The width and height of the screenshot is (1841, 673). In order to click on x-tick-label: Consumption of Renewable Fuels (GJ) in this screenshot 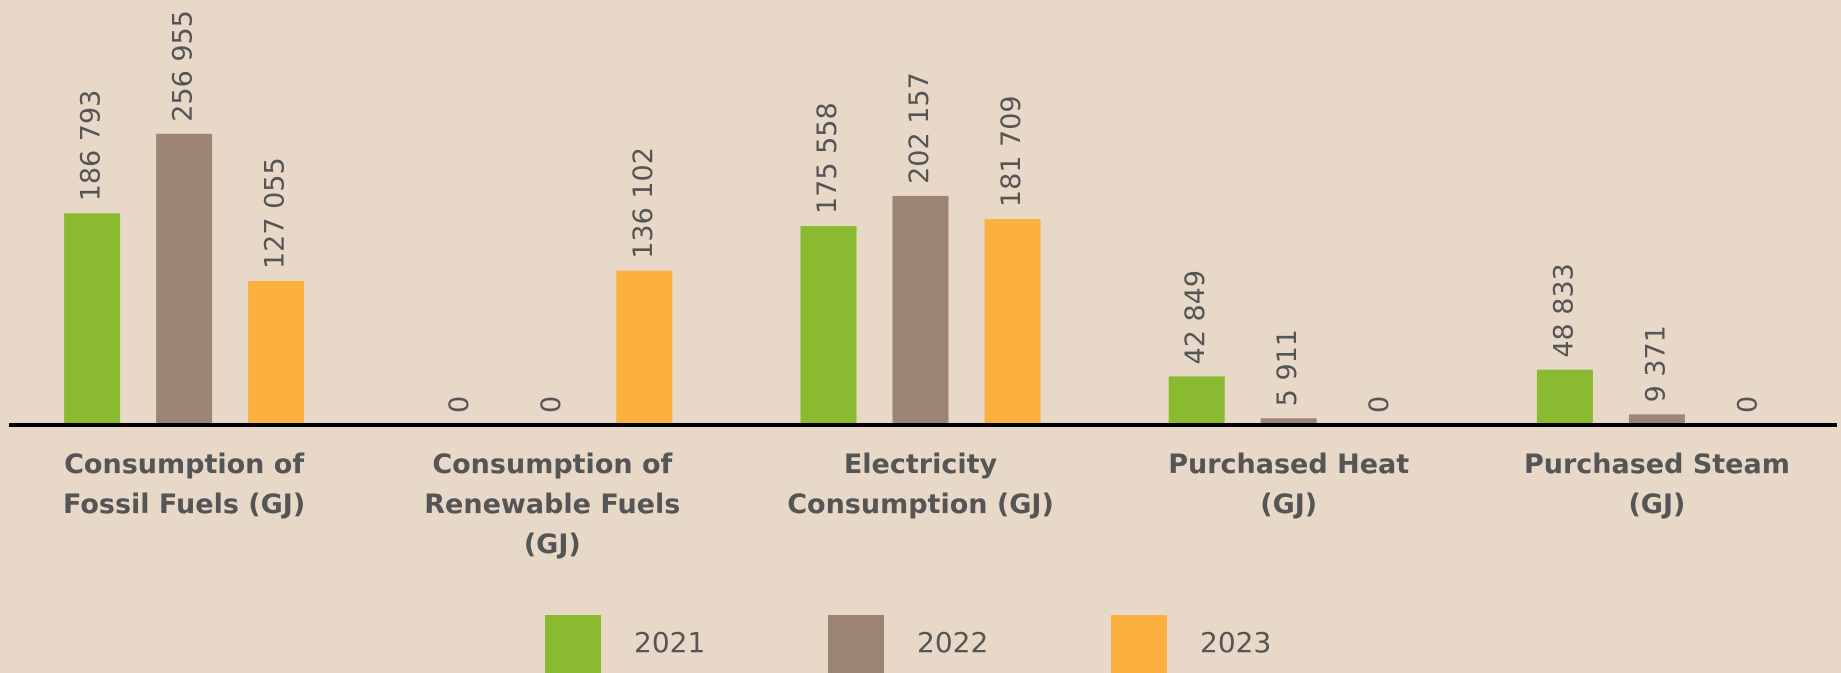, I will do `click(552, 504)`.